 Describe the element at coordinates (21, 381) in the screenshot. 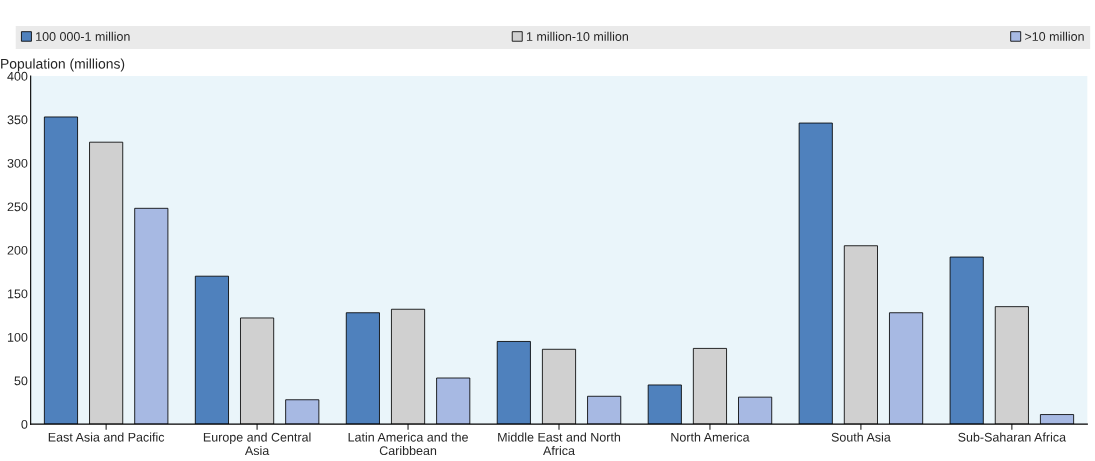

I see `y-tick-label: 50` at that location.